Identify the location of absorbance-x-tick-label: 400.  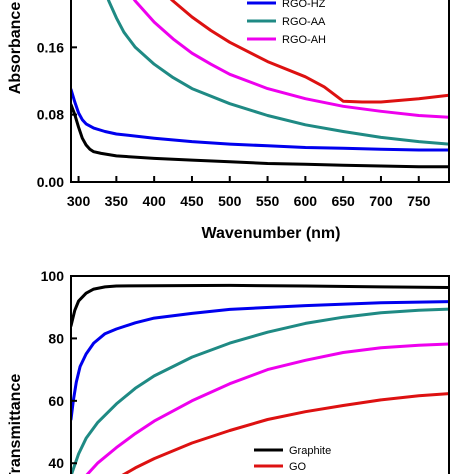
(154, 201).